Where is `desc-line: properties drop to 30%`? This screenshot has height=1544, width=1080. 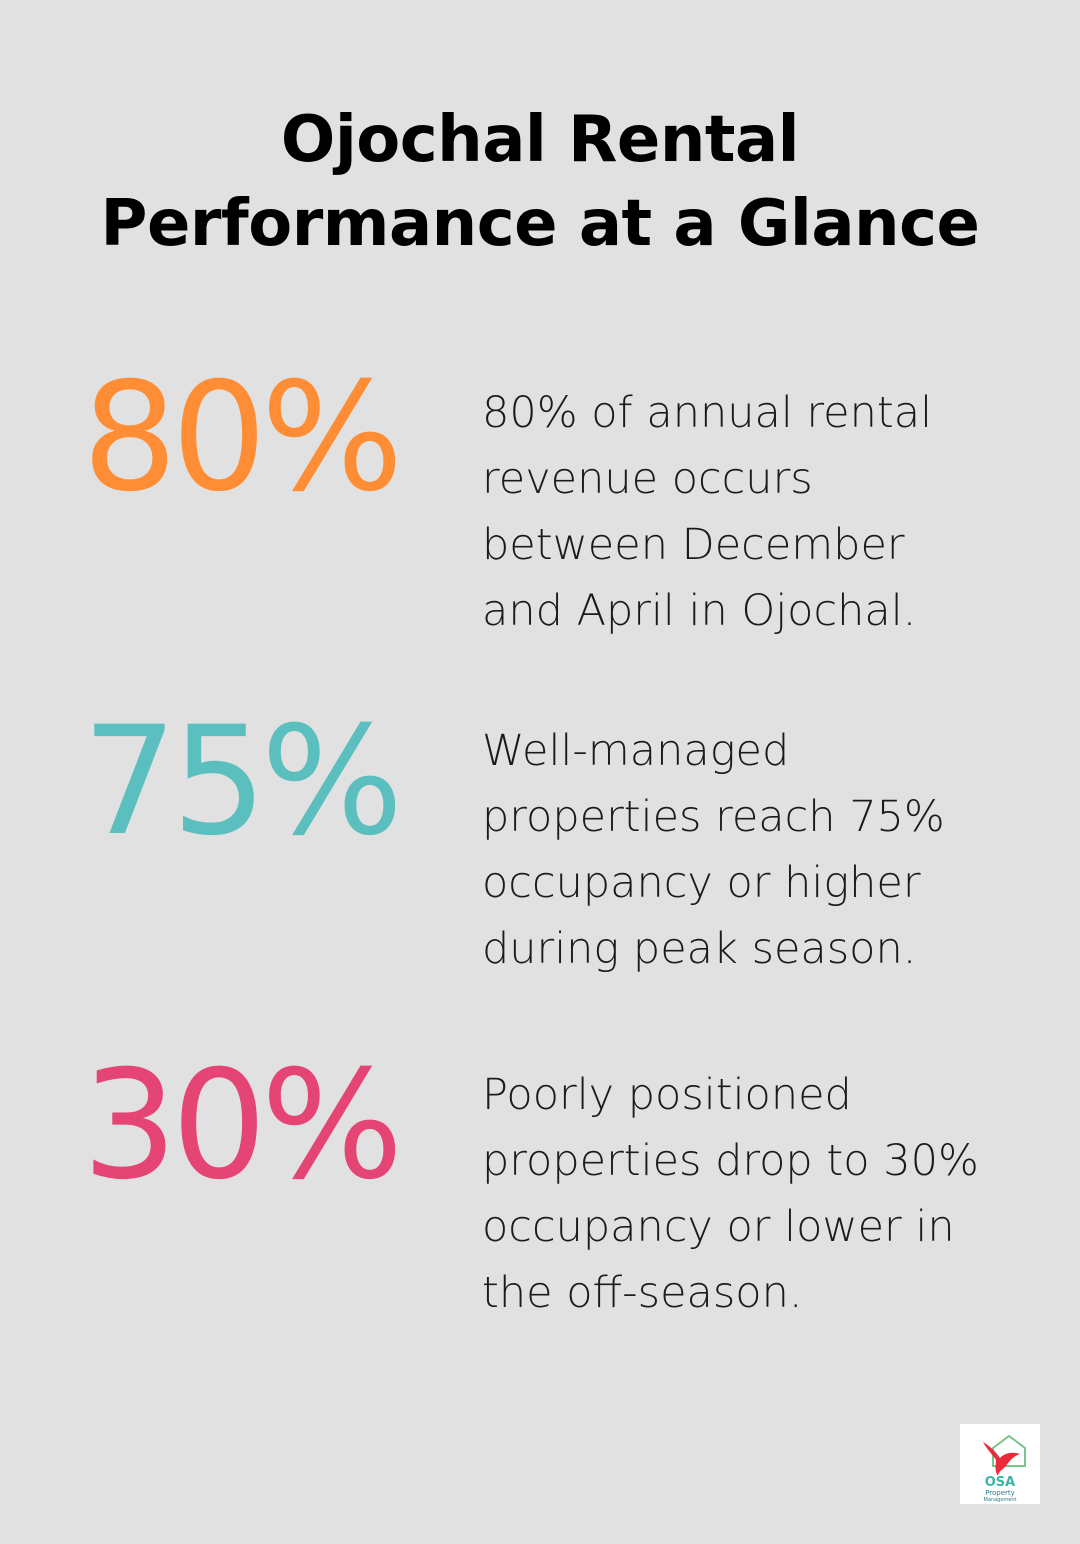 desc-line: properties drop to 30% is located at coordinates (730, 1161).